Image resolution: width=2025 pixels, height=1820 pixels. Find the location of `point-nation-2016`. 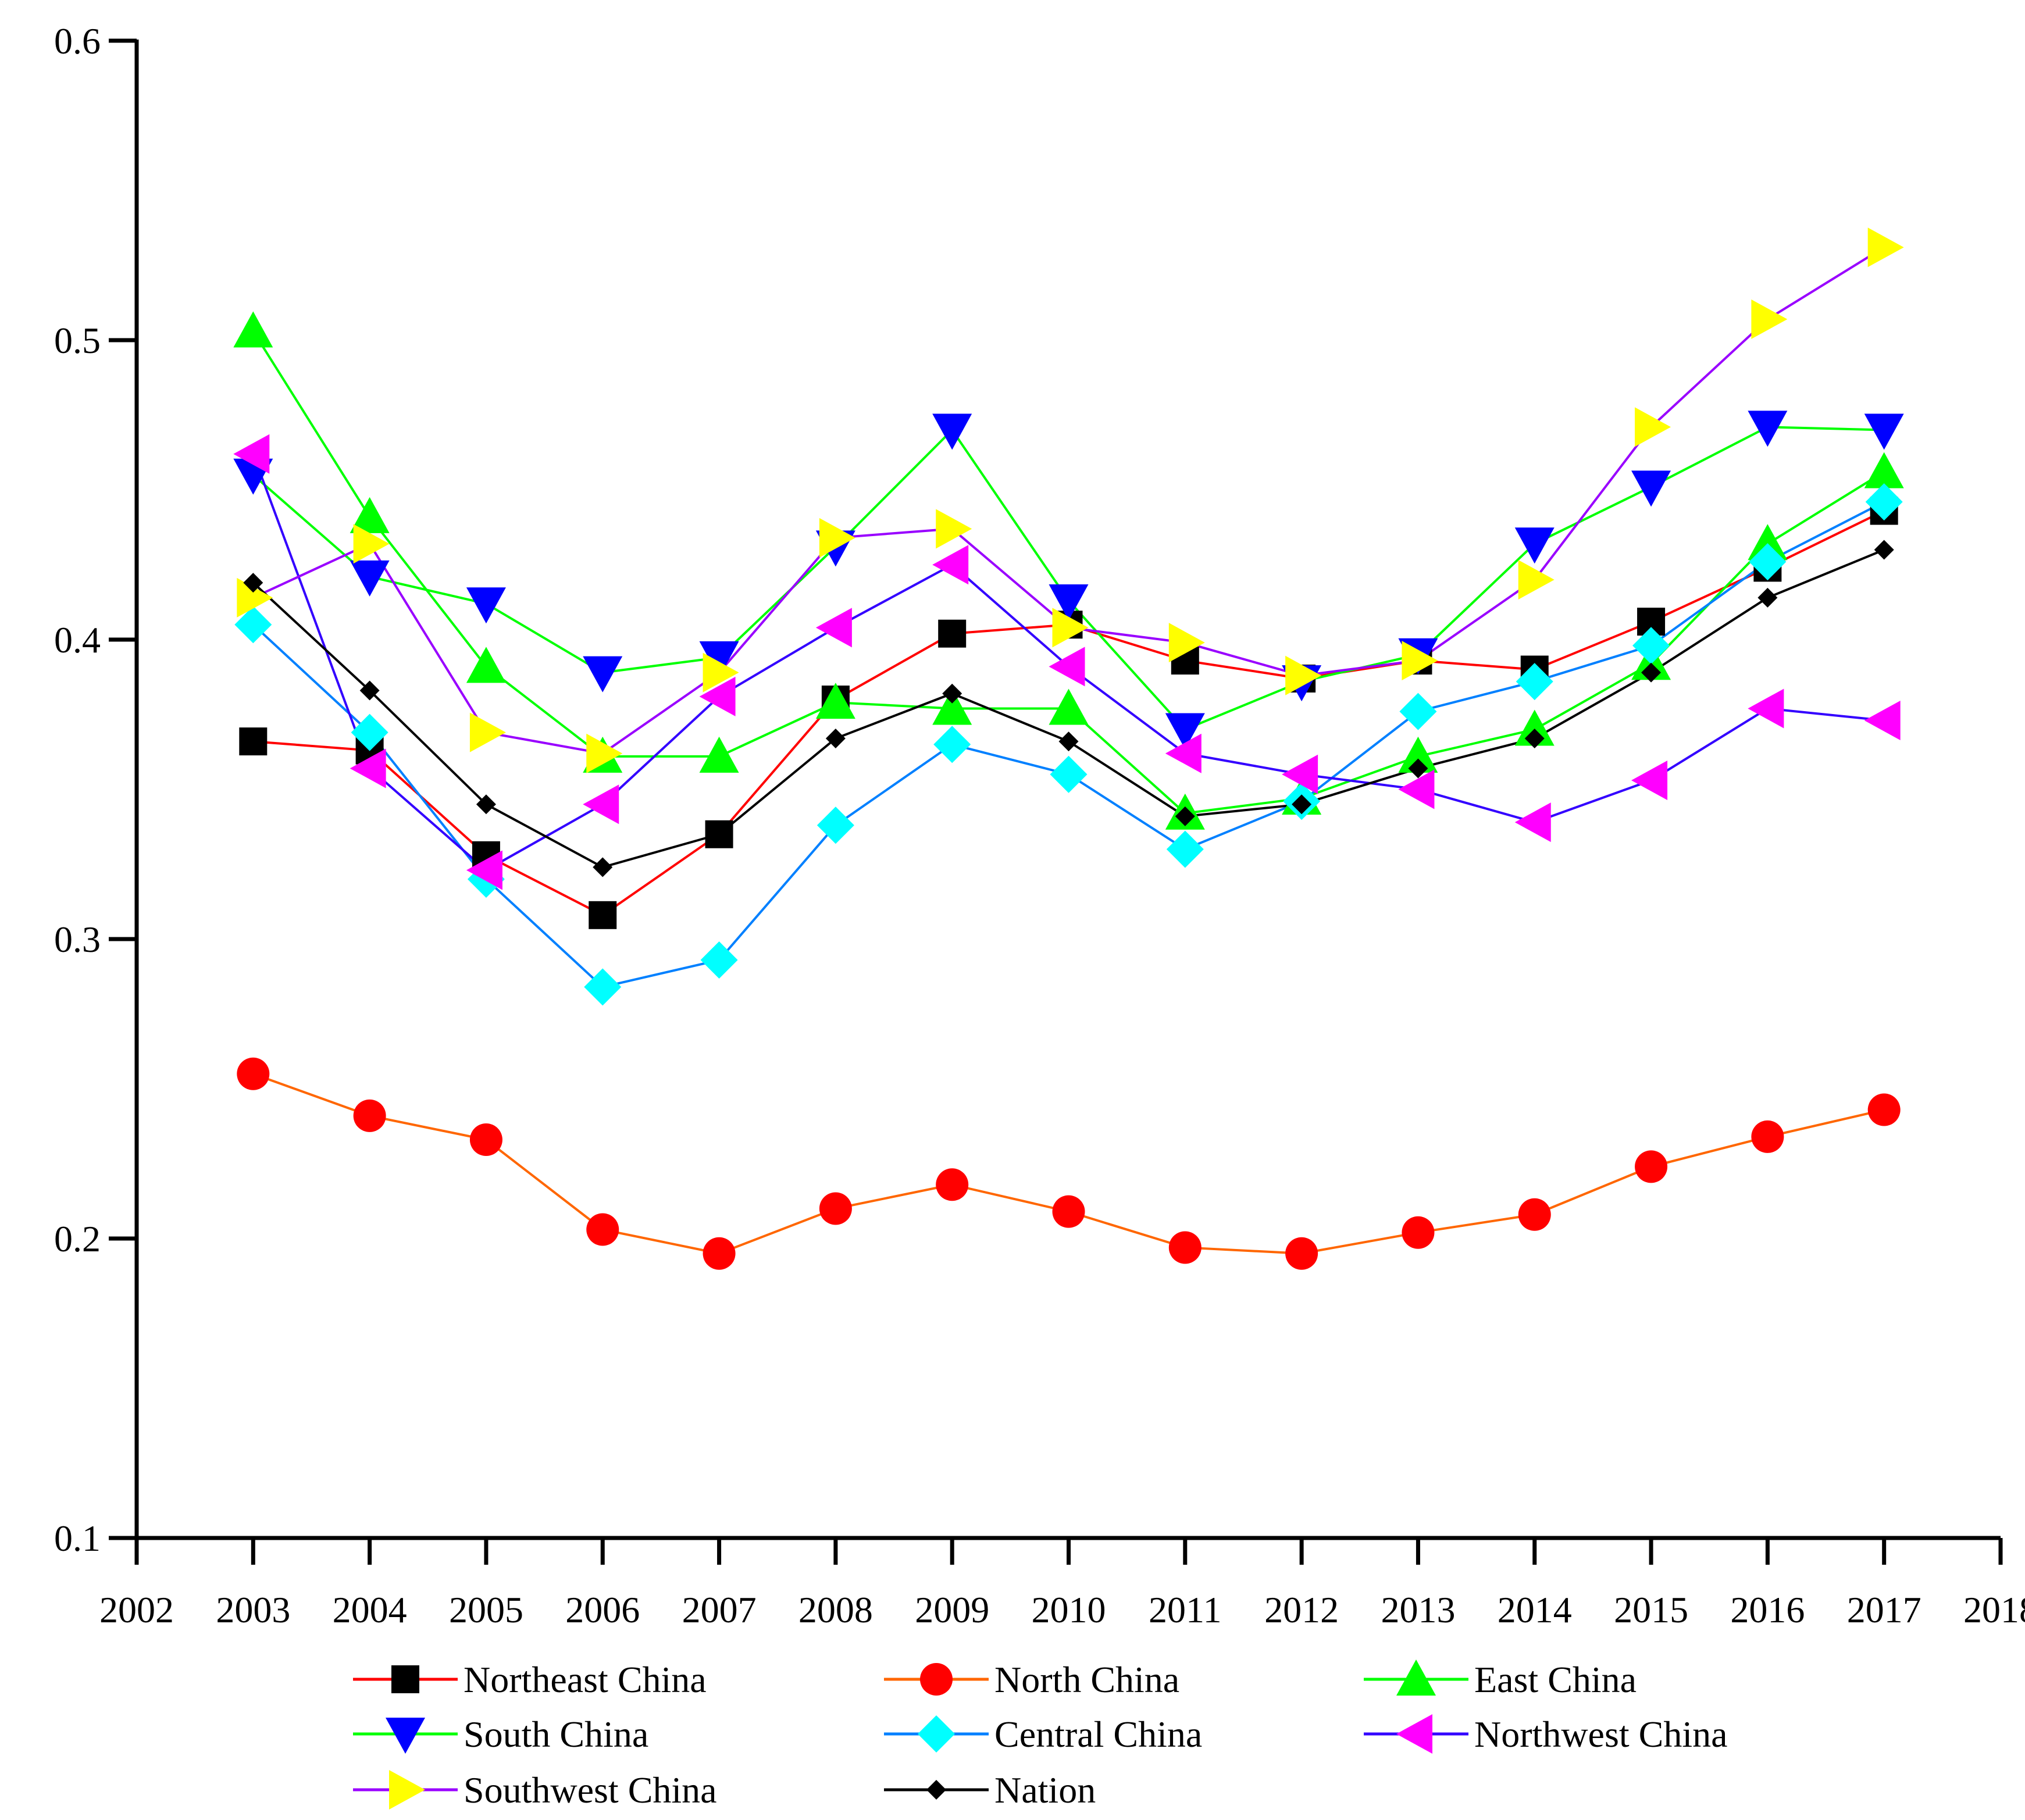

point-nation-2016 is located at coordinates (1768, 598).